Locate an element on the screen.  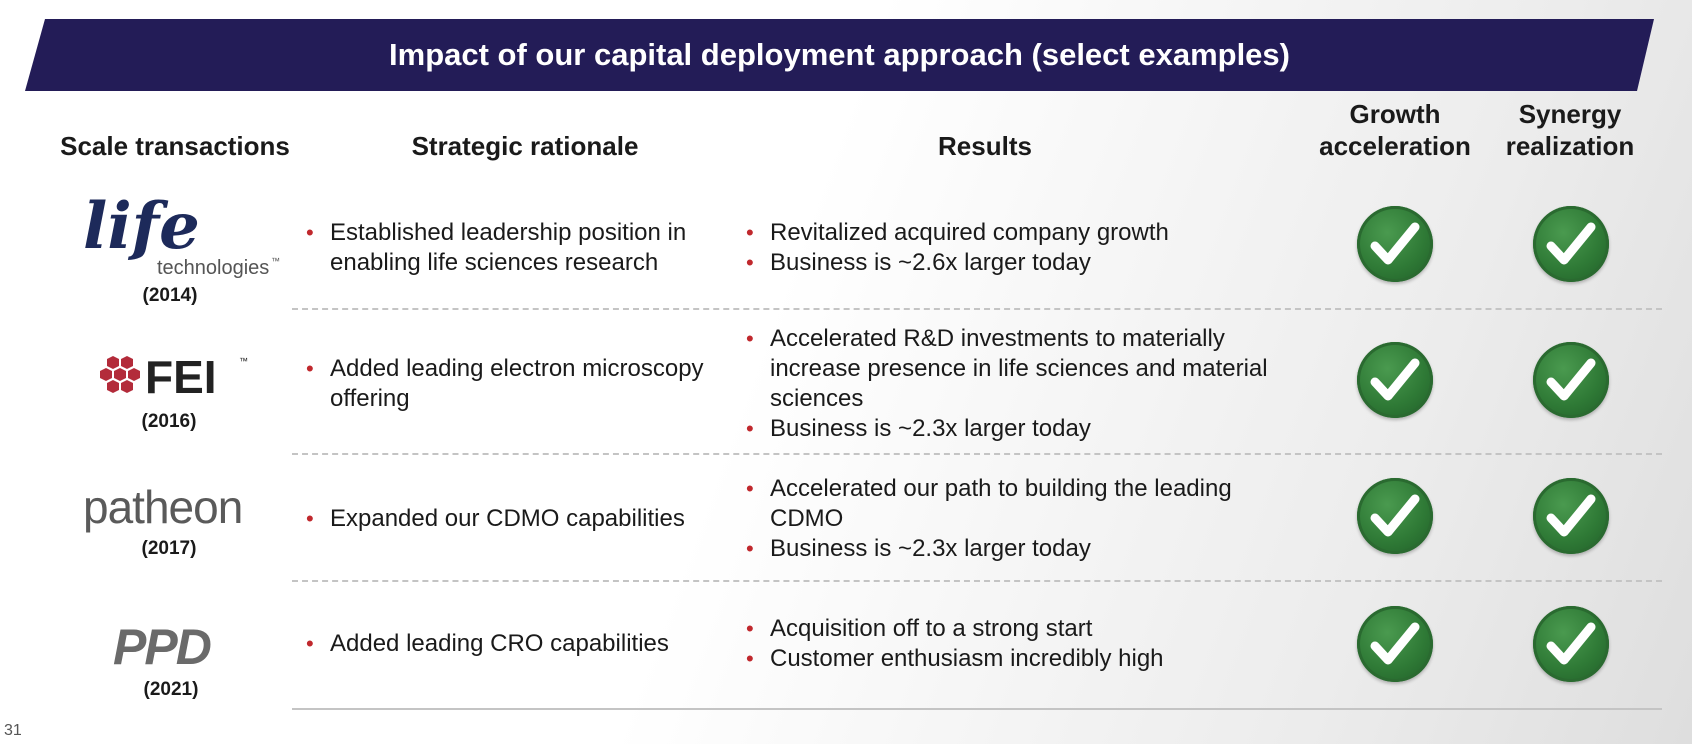
logo-fei: FEI ™ (2016) is located at coordinates (175, 391).